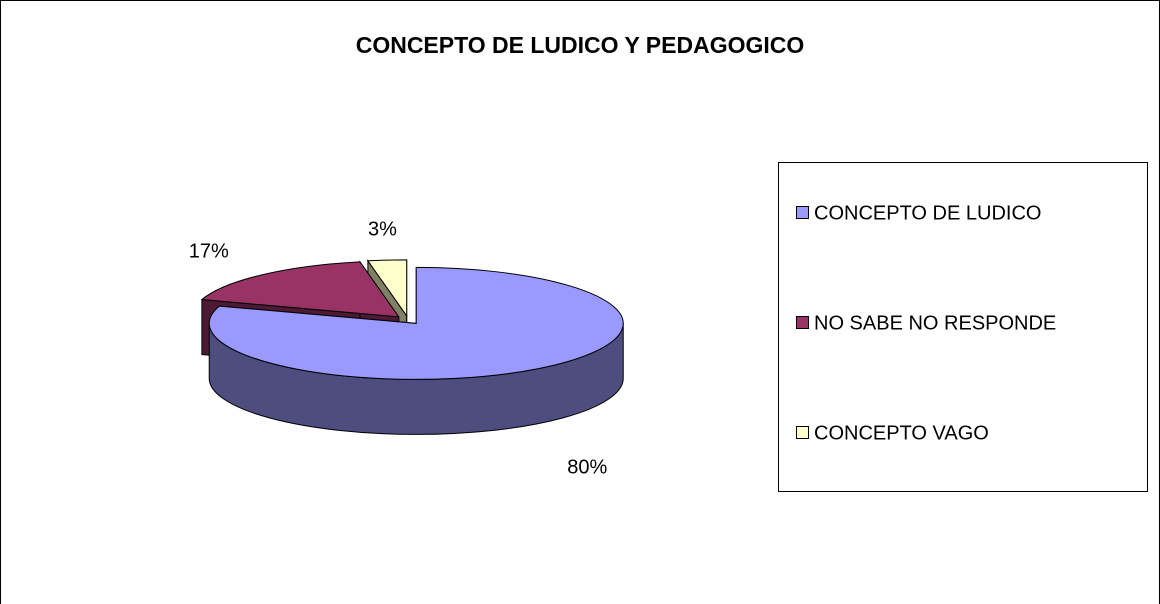 The height and width of the screenshot is (604, 1160). What do you see at coordinates (935, 323) in the screenshot?
I see `legend-label: NO SABE NO RESPONDE` at bounding box center [935, 323].